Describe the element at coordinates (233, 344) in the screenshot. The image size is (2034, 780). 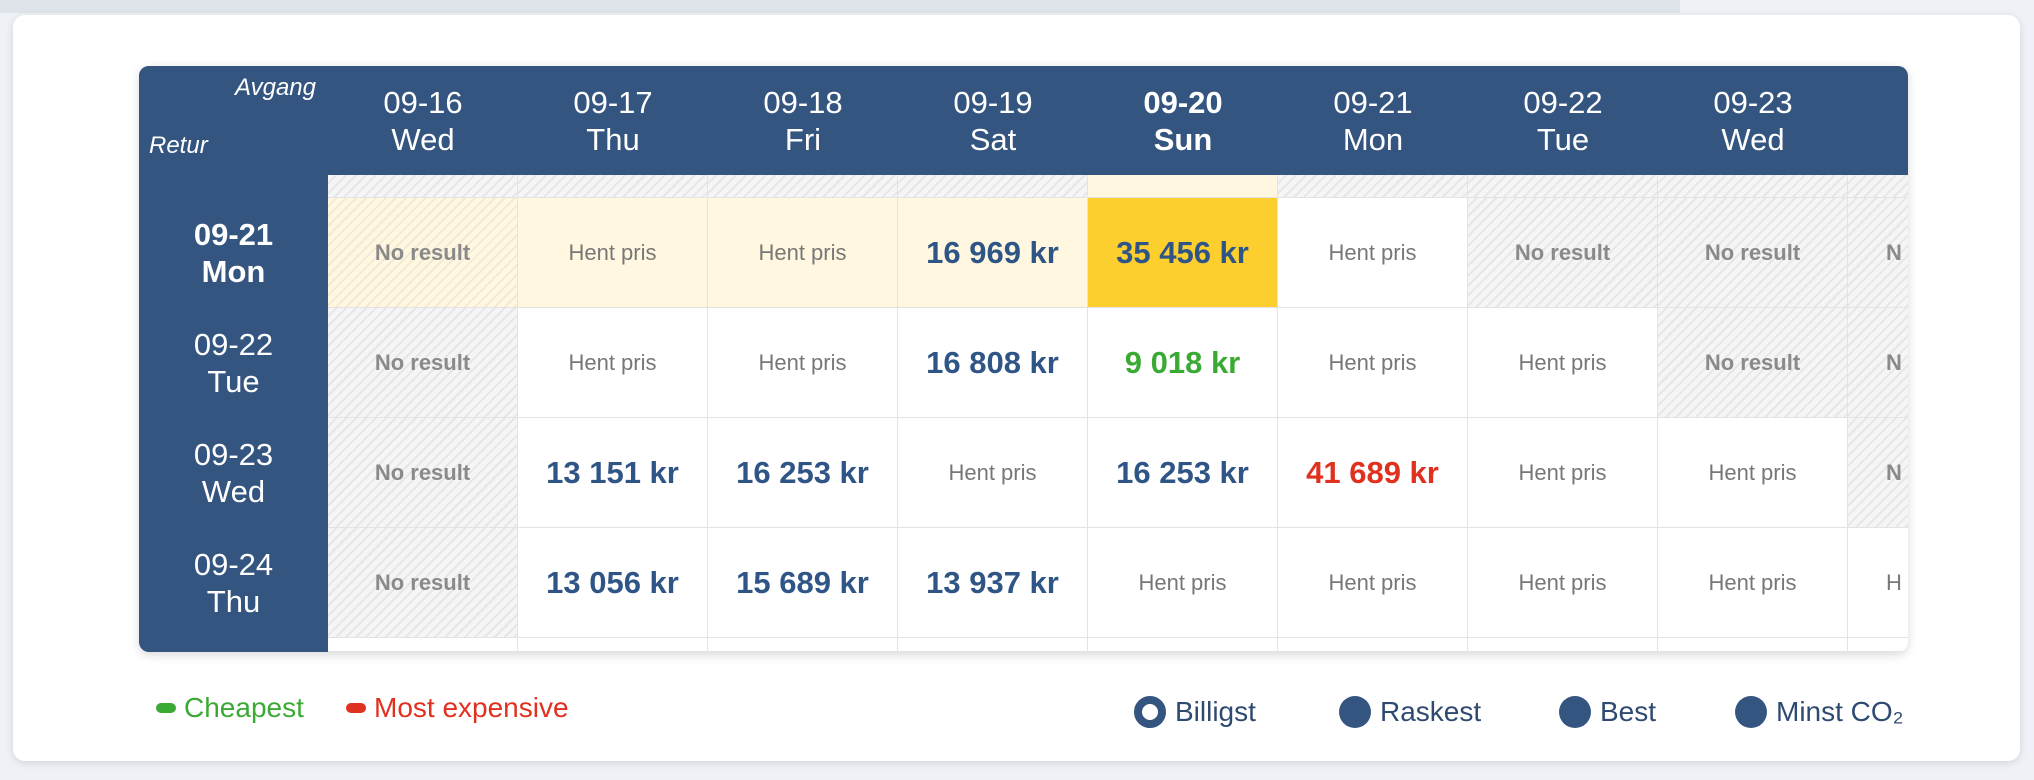
I see `row-date: 09-22` at that location.